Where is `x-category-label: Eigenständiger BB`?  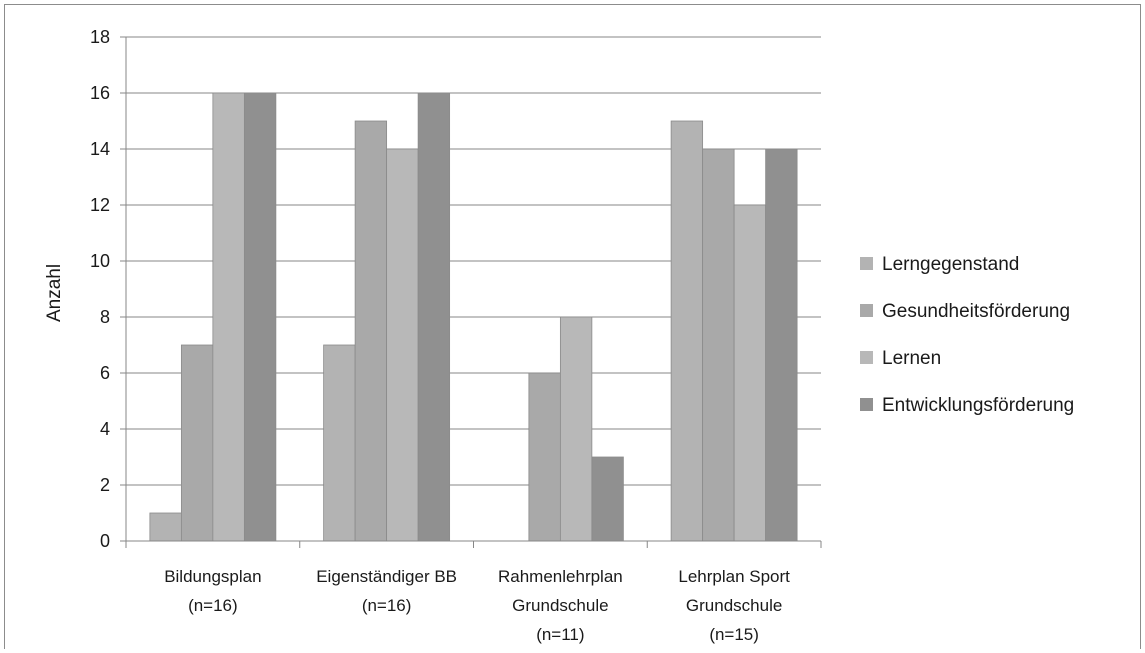 x-category-label: Eigenständiger BB is located at coordinates (386, 576).